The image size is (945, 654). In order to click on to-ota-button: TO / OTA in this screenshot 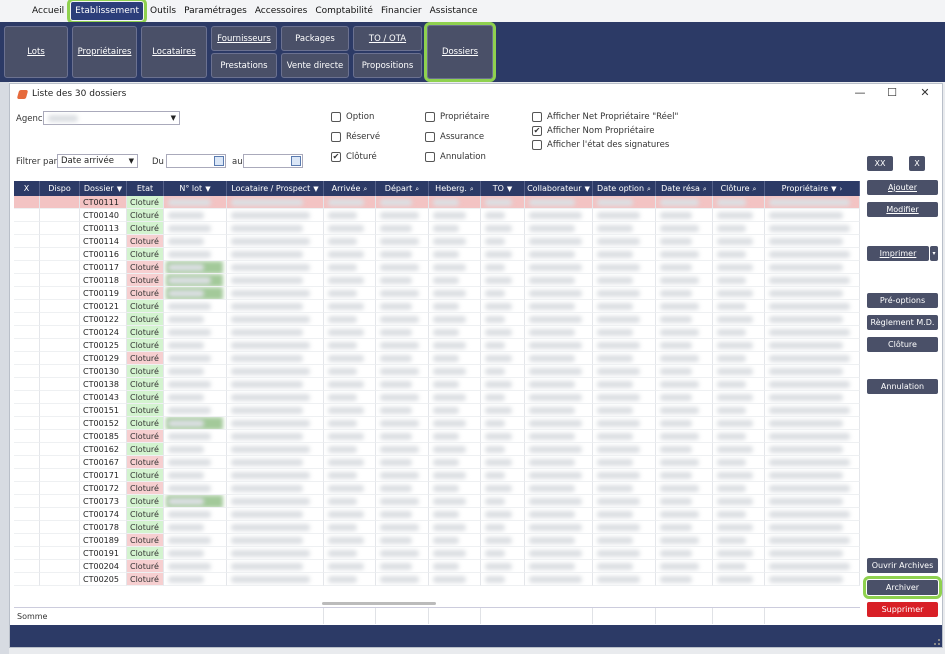, I will do `click(387, 38)`.